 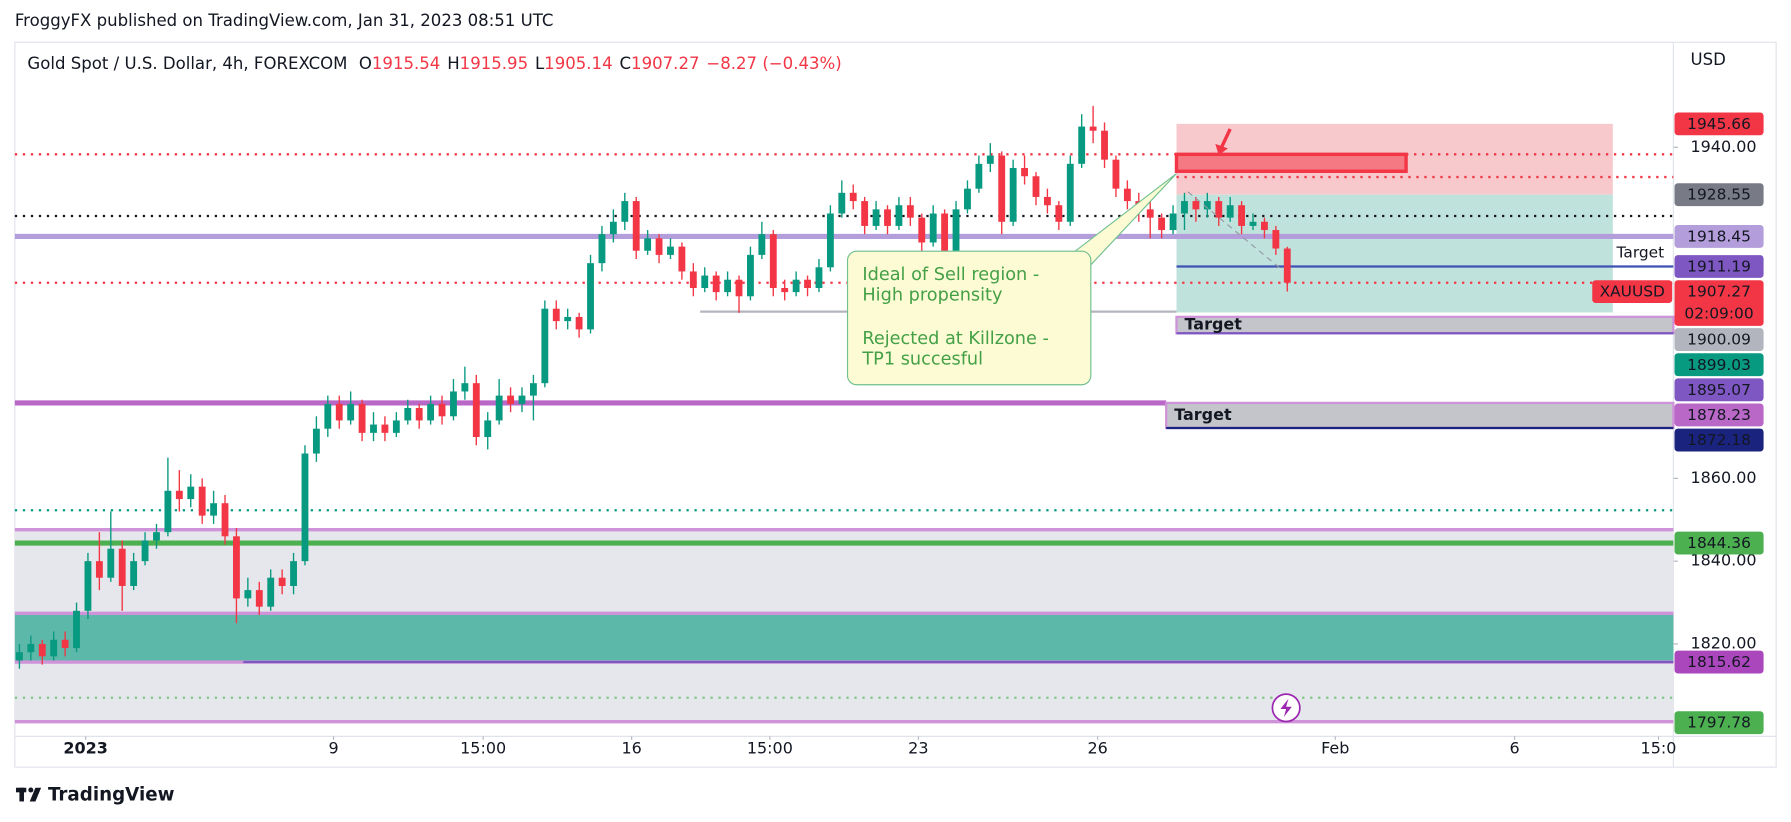 I want to click on logo-text: TradingView, so click(x=111, y=795).